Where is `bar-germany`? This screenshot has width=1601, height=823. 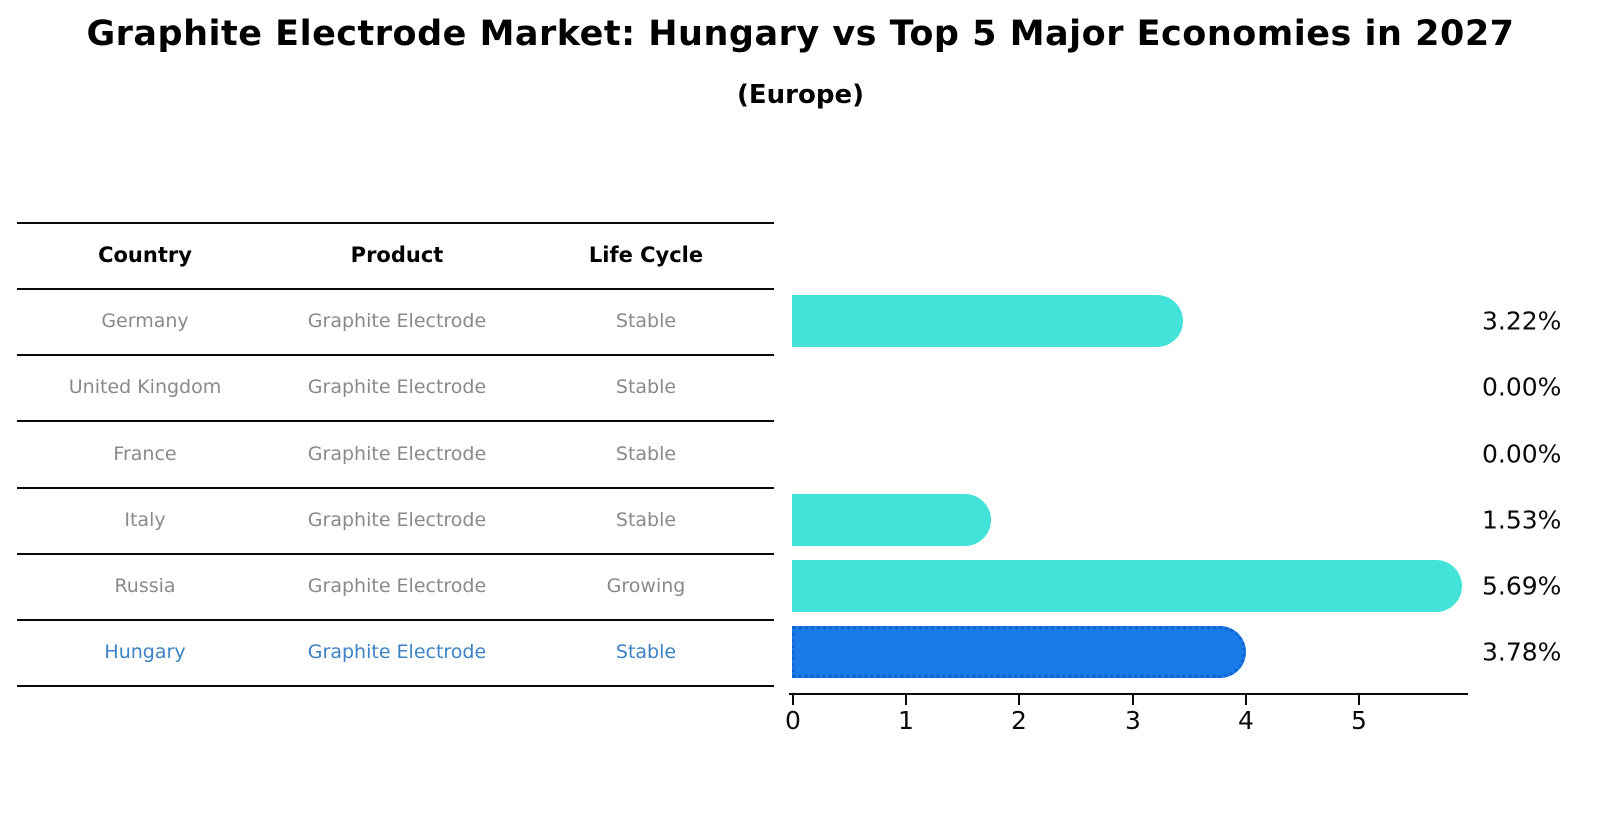 bar-germany is located at coordinates (987, 321).